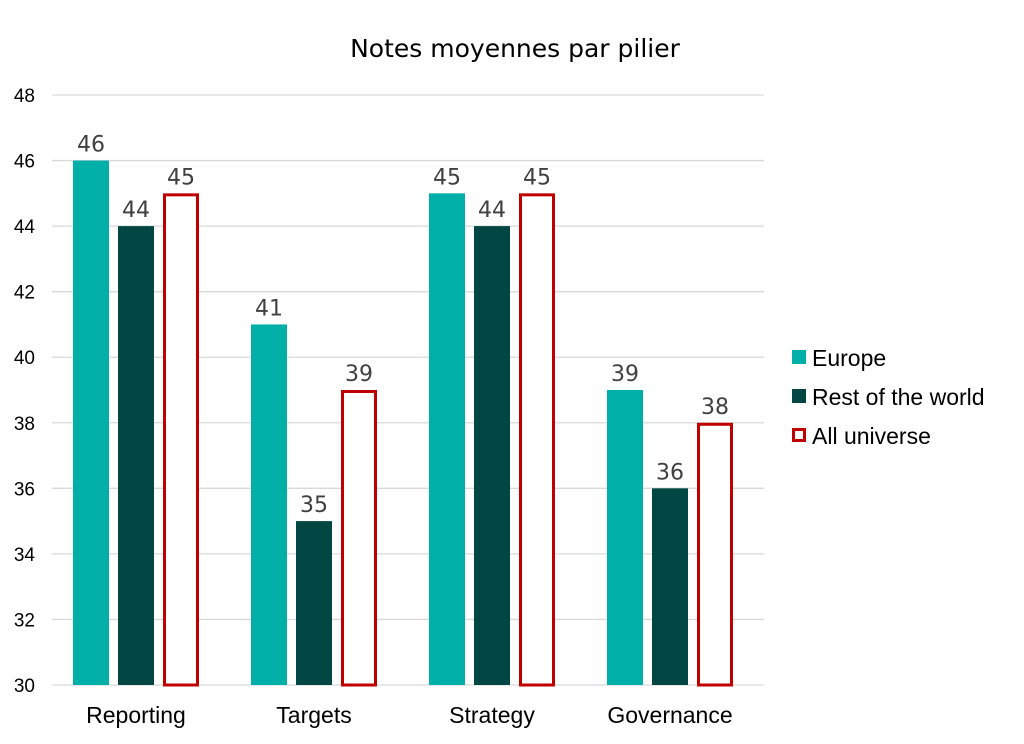 The height and width of the screenshot is (744, 1024). Describe the element at coordinates (849, 358) in the screenshot. I see `legend-label: Europe` at that location.